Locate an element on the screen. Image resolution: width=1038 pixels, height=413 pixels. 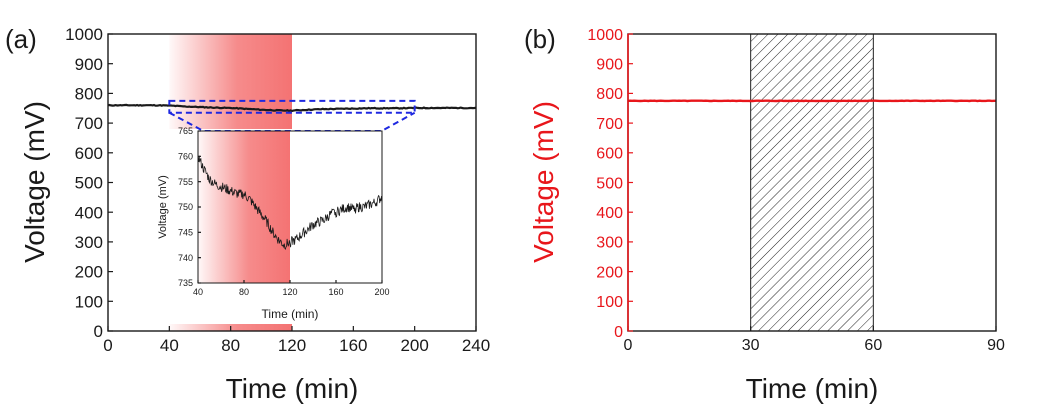
panel-b-y-tick-label: 500 is located at coordinates (609, 183).